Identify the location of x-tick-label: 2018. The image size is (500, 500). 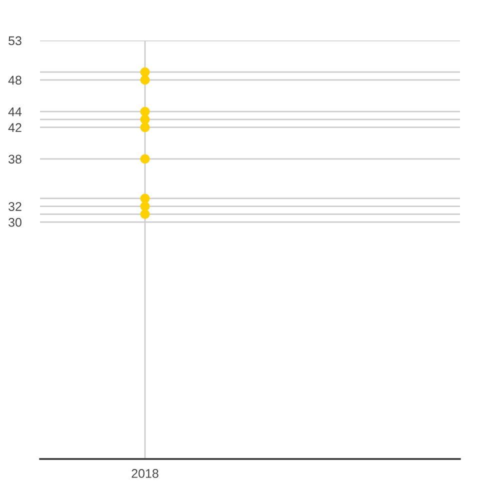
(145, 473).